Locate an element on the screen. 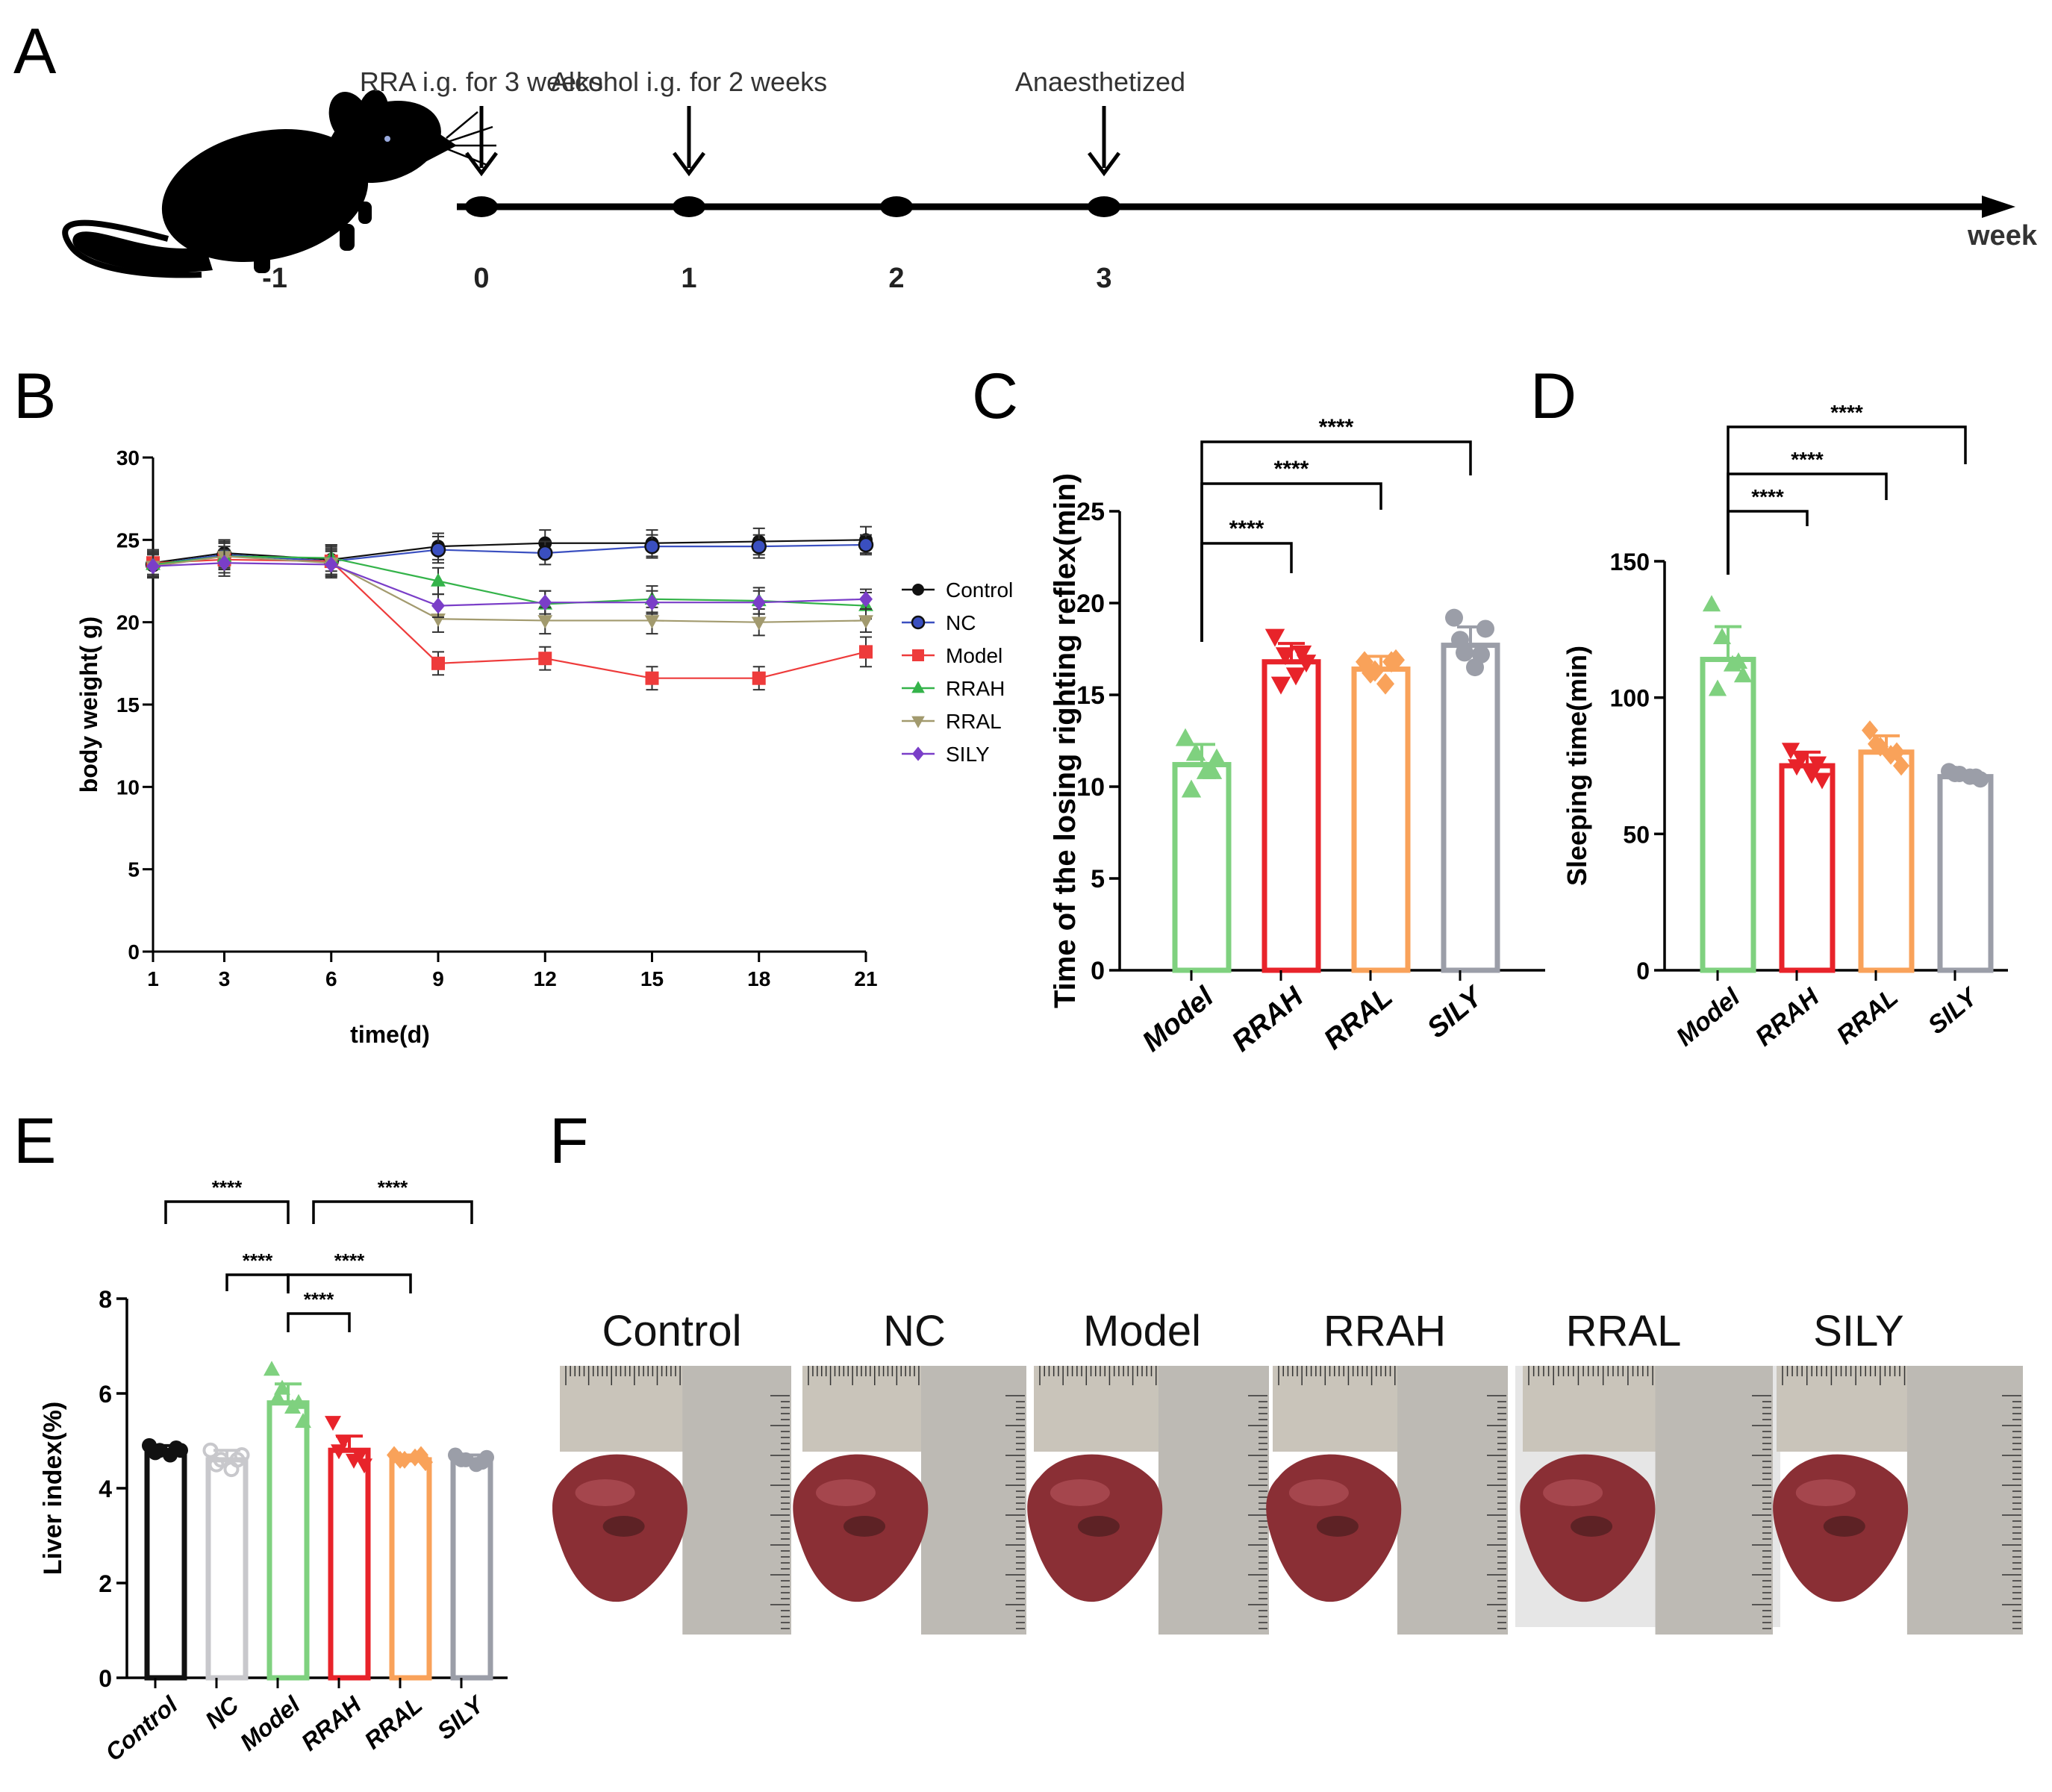 Image resolution: width=2052 pixels, height=1792 pixels. x-axis-label: time(d) is located at coordinates (390, 1034).